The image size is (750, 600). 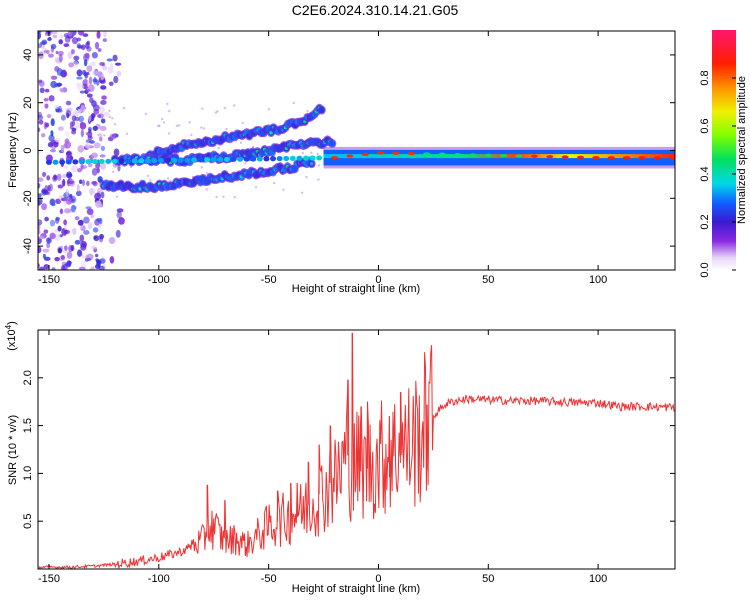 I want to click on y-tick-label: 0.5, so click(x=28, y=521).